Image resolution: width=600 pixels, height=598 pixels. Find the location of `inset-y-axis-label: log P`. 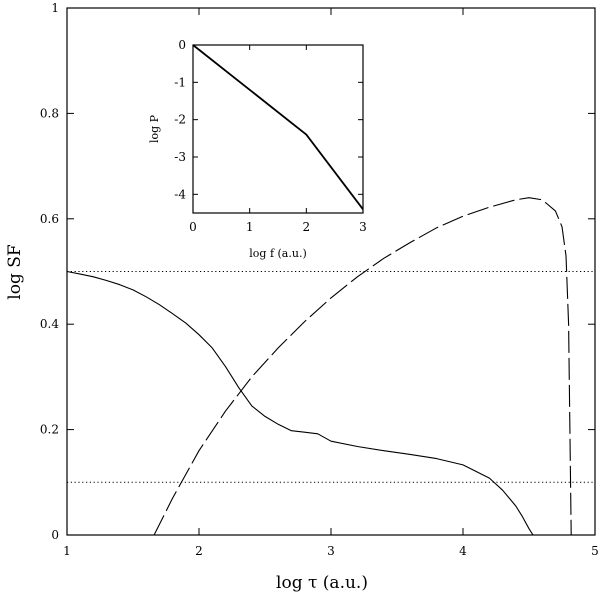

inset-y-axis-label: log P is located at coordinates (154, 128).